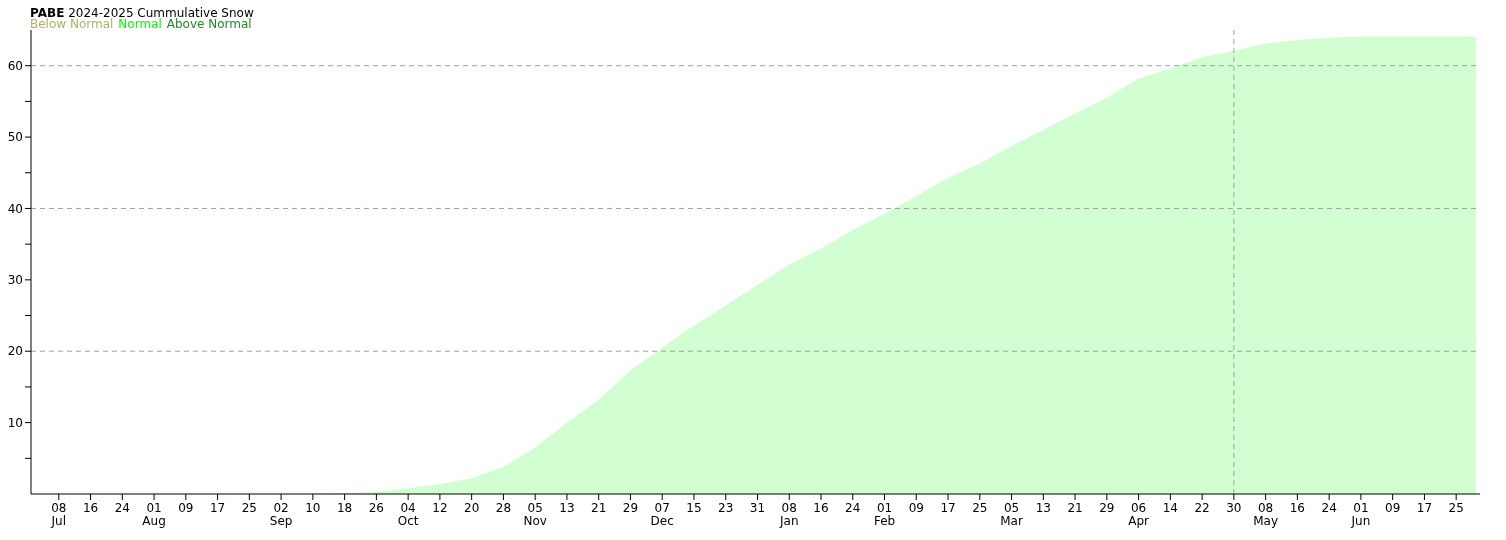  What do you see at coordinates (281, 514) in the screenshot?
I see `x-tick-label: 02 Sep` at bounding box center [281, 514].